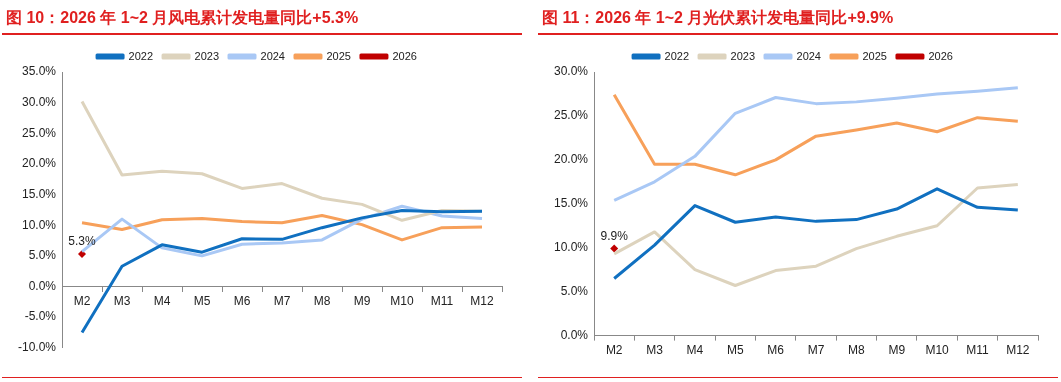 Image resolution: width=1061 pixels, height=382 pixels. Describe the element at coordinates (37, 347) in the screenshot. I see `y-tick-label: -10.0%` at that location.